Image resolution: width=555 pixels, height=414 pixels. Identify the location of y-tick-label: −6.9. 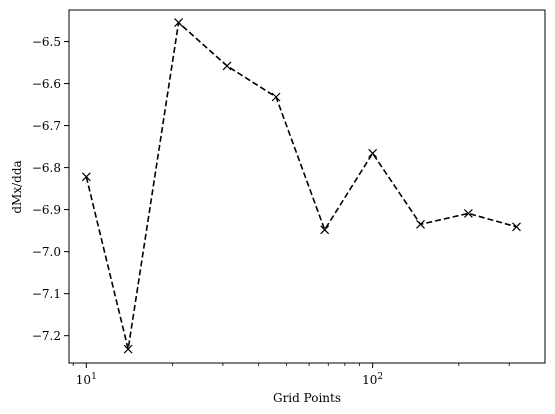
(46, 210).